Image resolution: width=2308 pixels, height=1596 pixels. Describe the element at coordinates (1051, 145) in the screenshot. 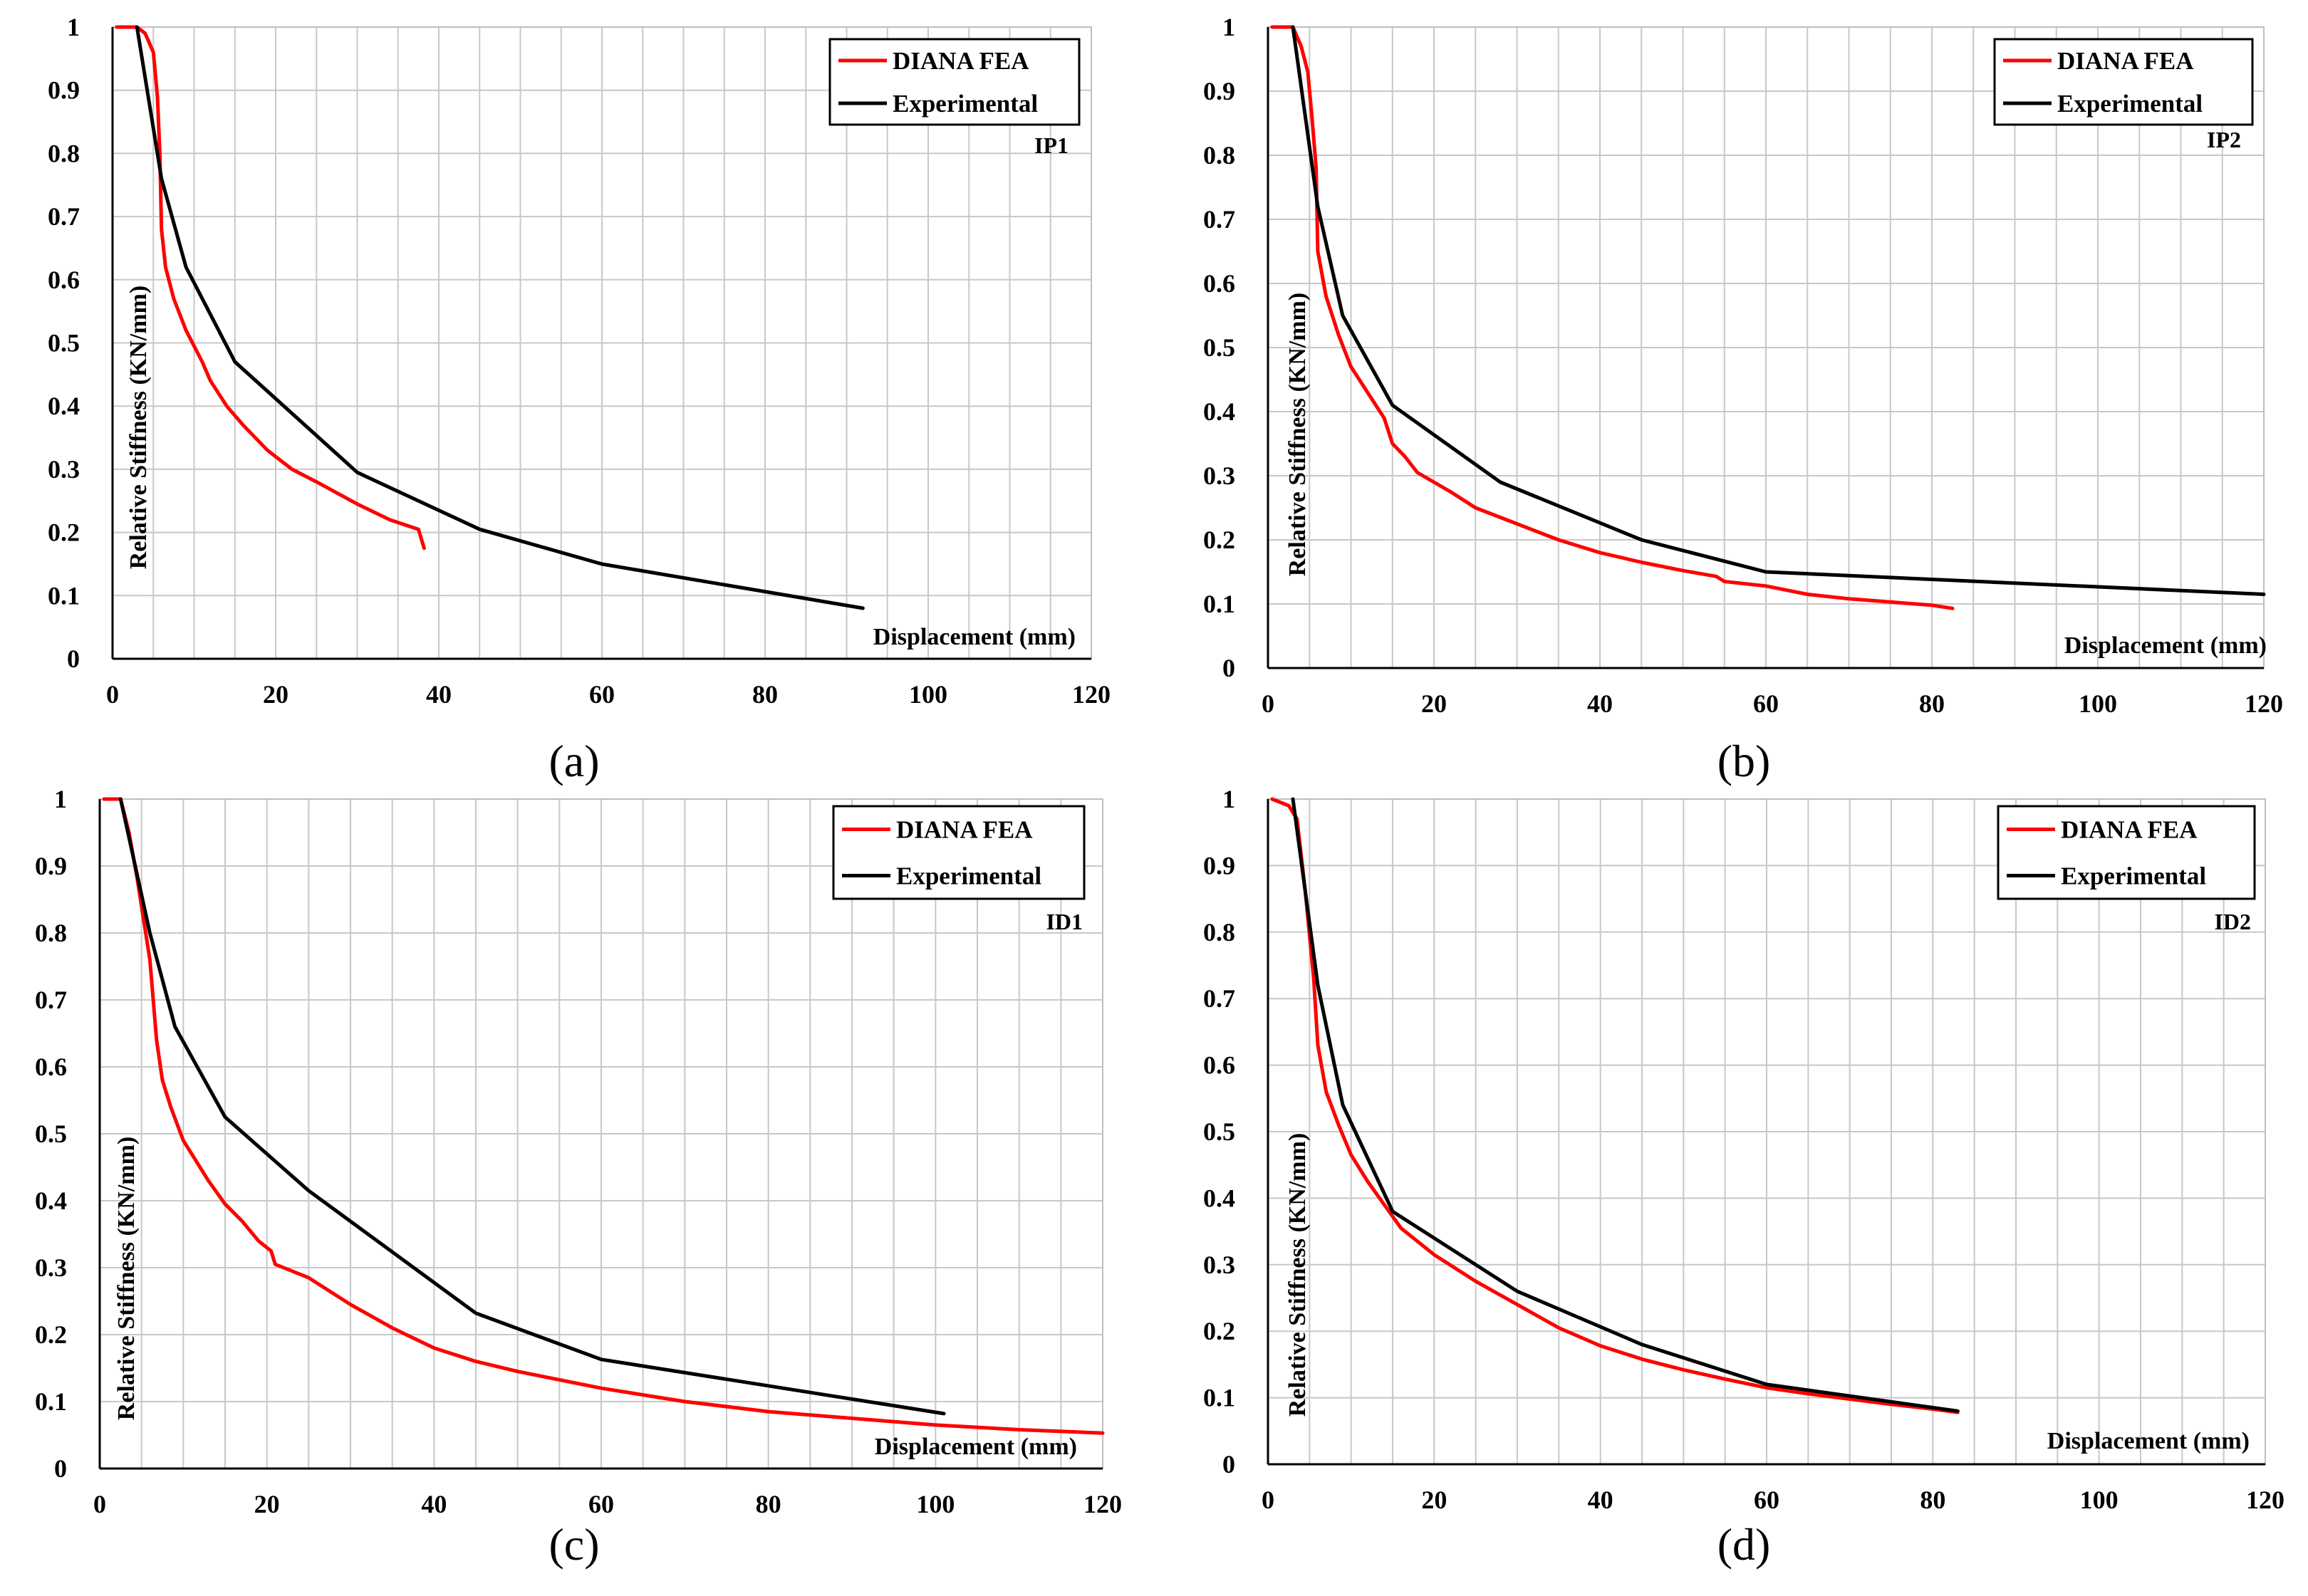

I see `specimen-tag: IP1` at that location.